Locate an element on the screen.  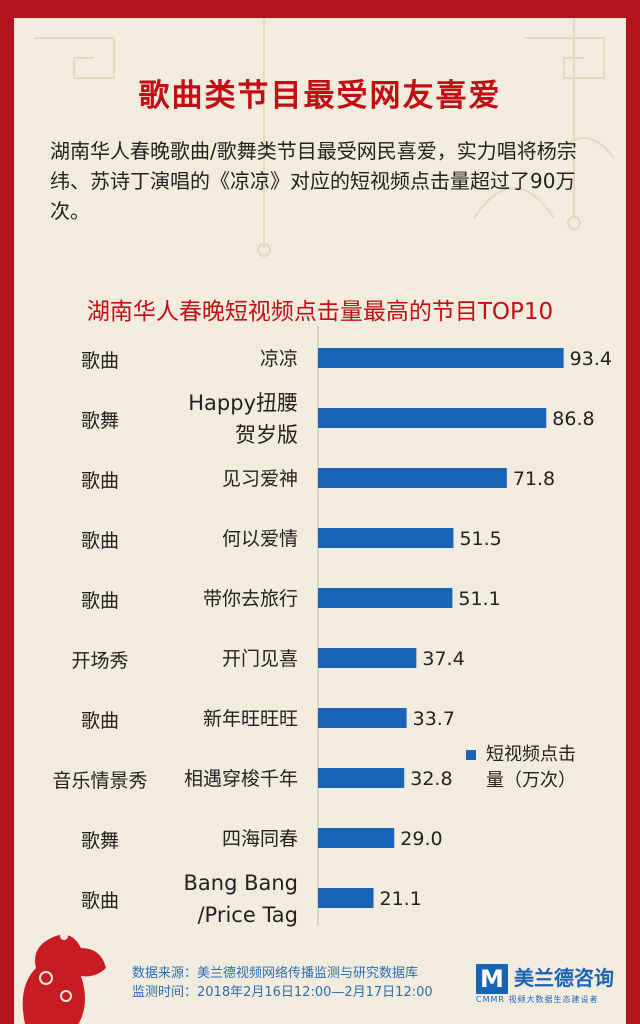
chart-title: 湖南华人春晚短视频点击量最高的节目TOP10 is located at coordinates (320, 312).